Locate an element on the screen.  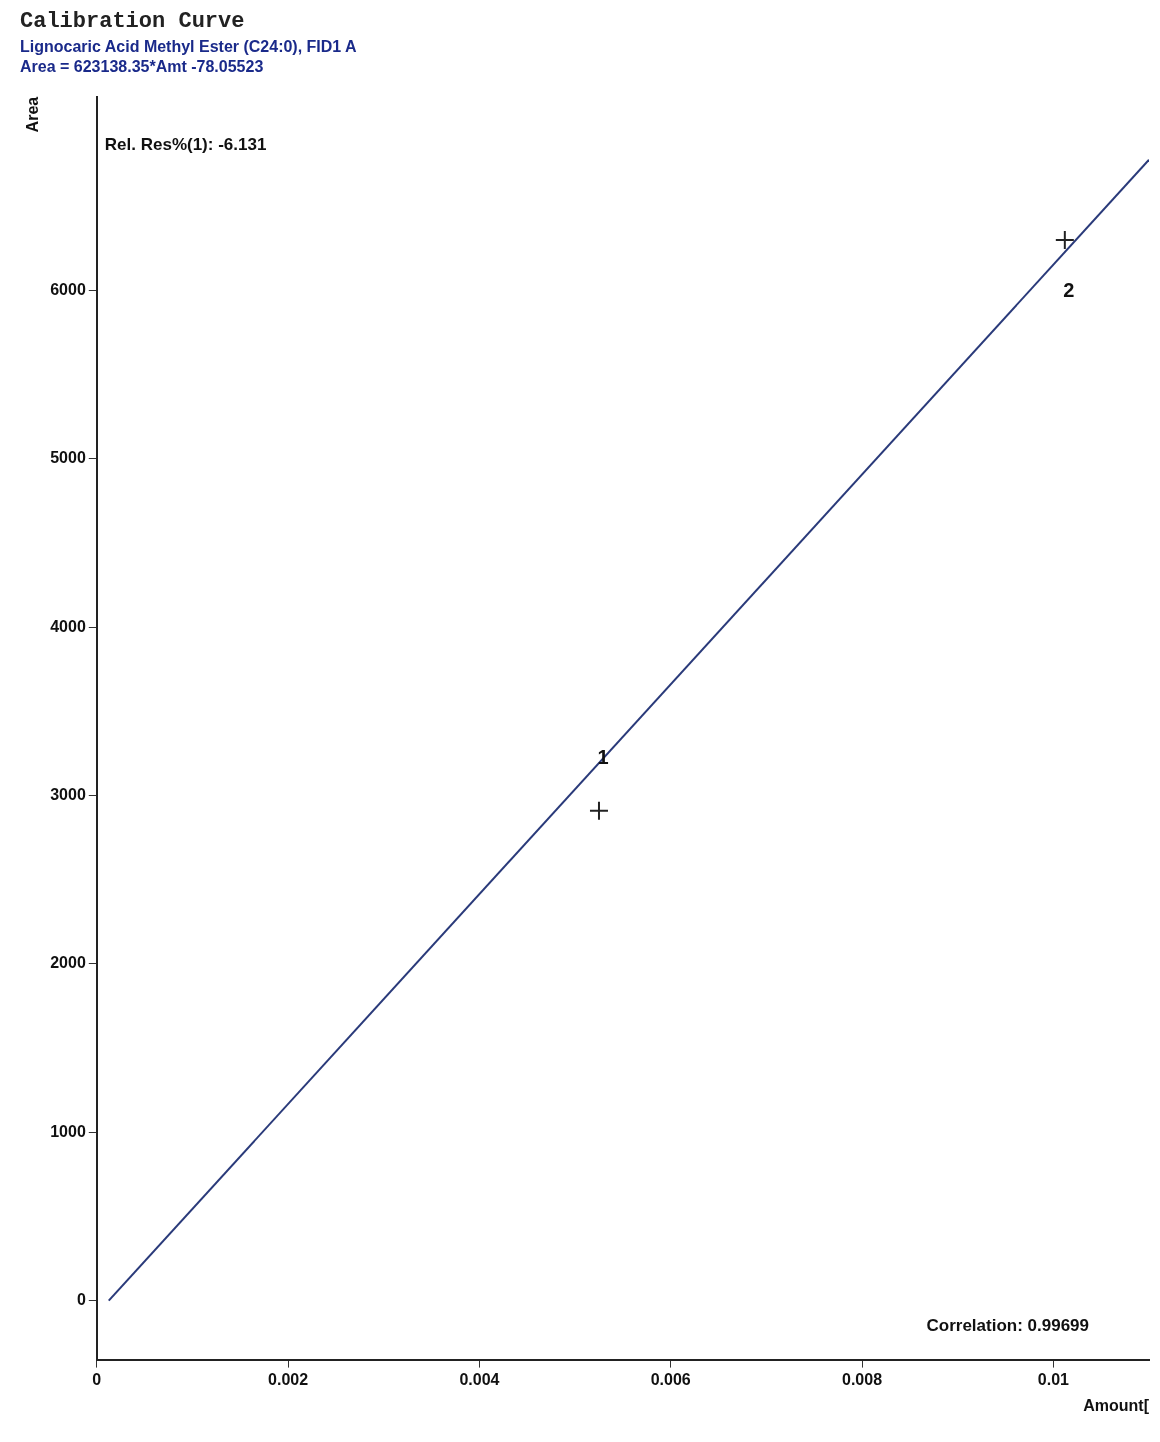
x-axis-title: Amount[ is located at coordinates (1116, 1405).